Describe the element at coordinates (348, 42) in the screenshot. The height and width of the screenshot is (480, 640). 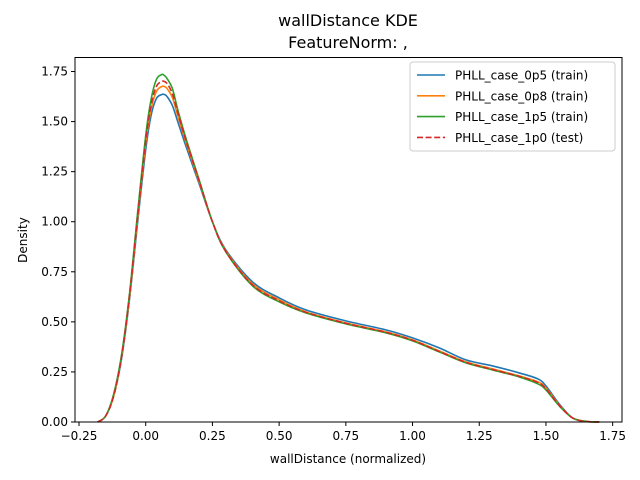
I see `chart-subtitle: FeatureNorm: ,` at that location.